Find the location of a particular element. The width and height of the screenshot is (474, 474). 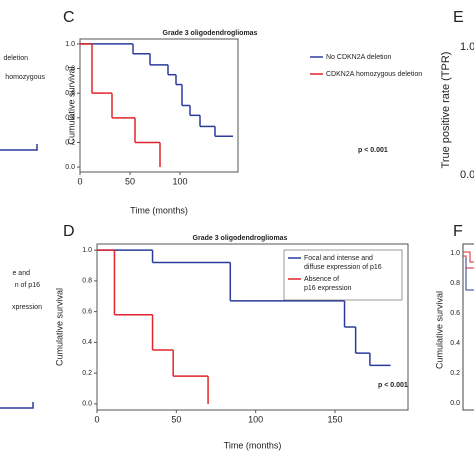

plot-frame is located at coordinates (159, 105).